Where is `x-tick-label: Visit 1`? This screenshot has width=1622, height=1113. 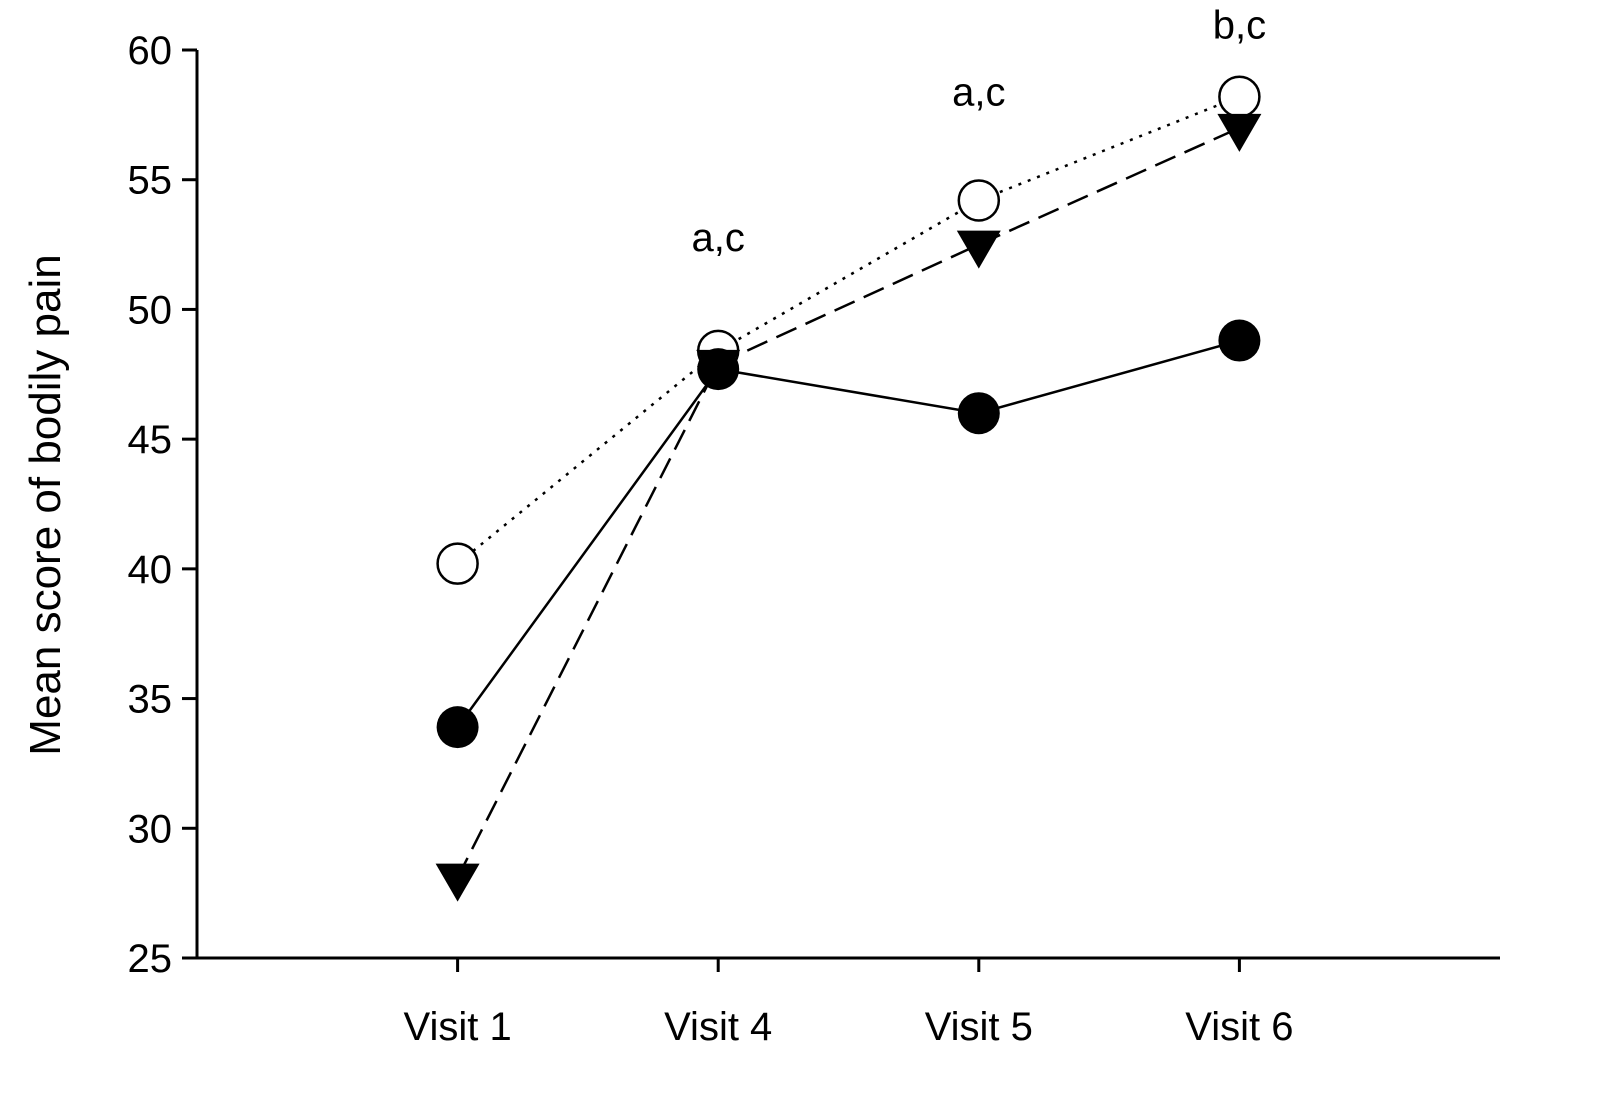 x-tick-label: Visit 1 is located at coordinates (457, 1027).